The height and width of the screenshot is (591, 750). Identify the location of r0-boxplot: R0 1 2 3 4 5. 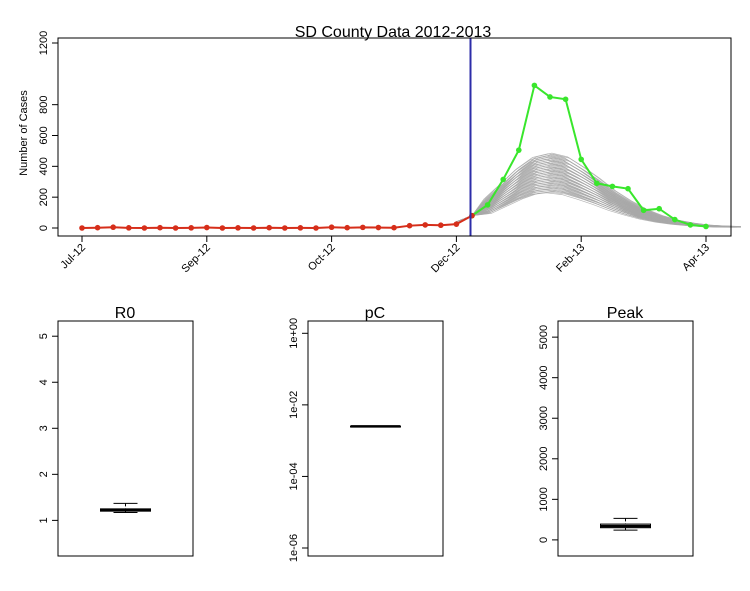
(116, 431).